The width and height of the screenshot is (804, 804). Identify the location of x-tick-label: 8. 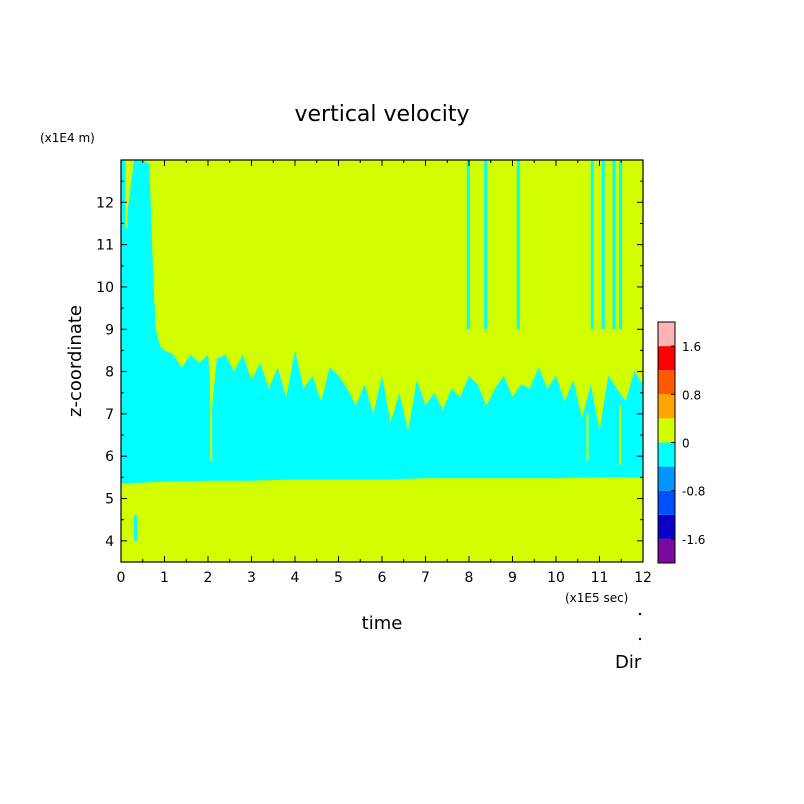
(469, 578).